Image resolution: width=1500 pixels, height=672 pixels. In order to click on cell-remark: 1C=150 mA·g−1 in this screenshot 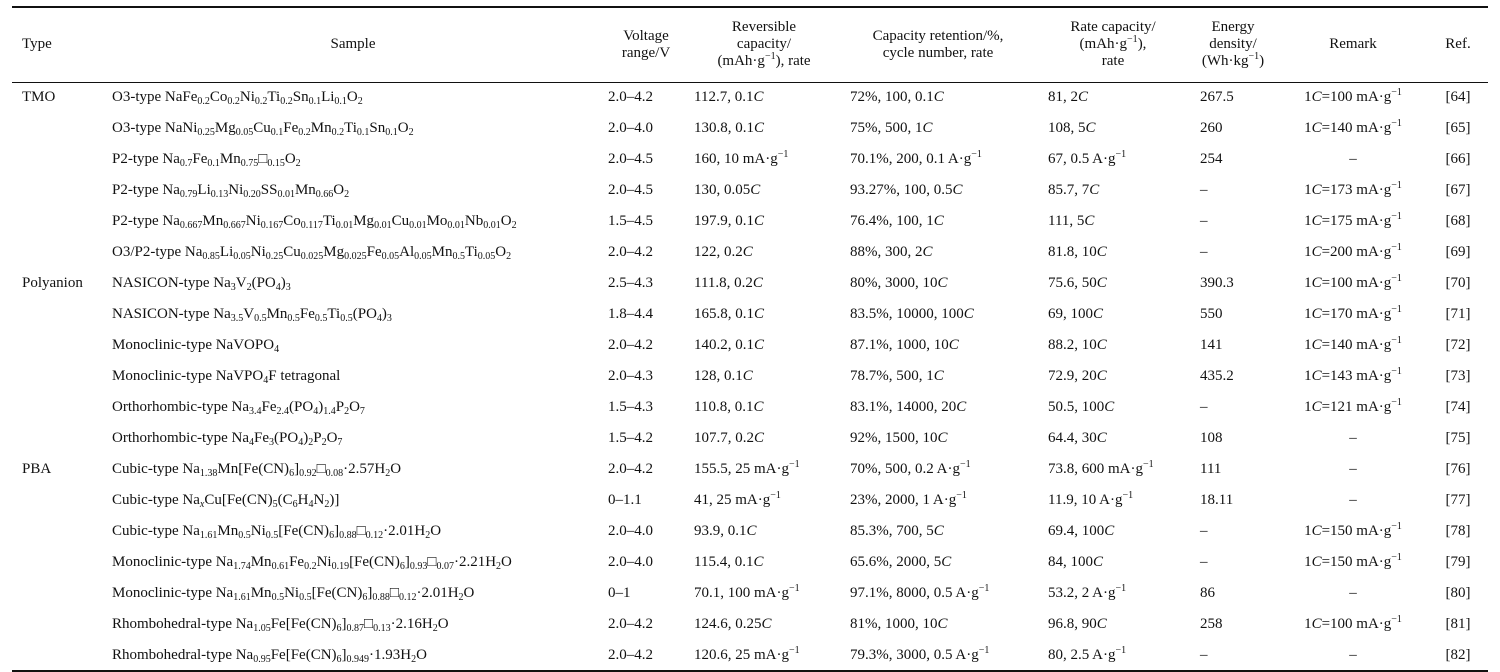, I will do `click(1353, 561)`.